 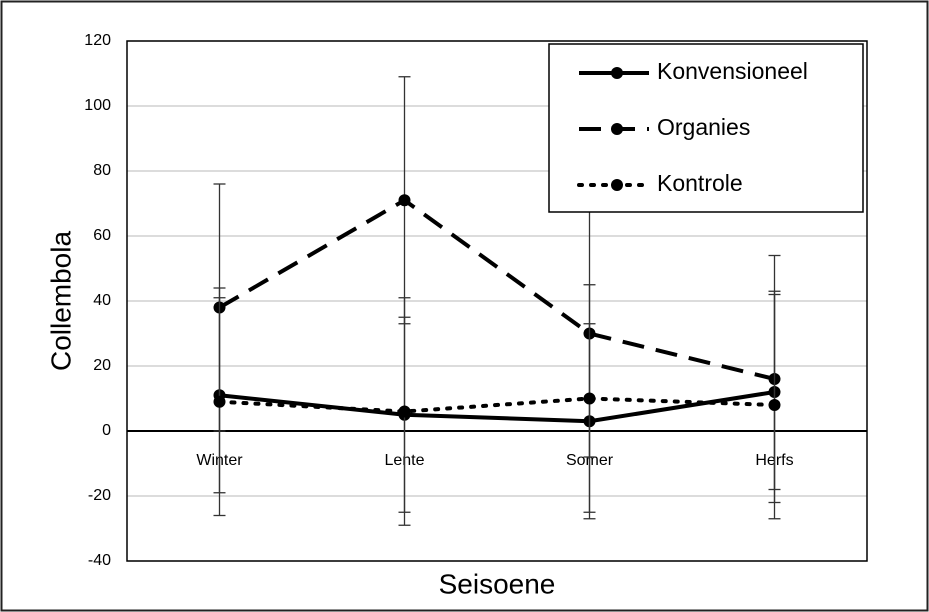 What do you see at coordinates (732, 71) in the screenshot?
I see `legend-label: Konvensioneel` at bounding box center [732, 71].